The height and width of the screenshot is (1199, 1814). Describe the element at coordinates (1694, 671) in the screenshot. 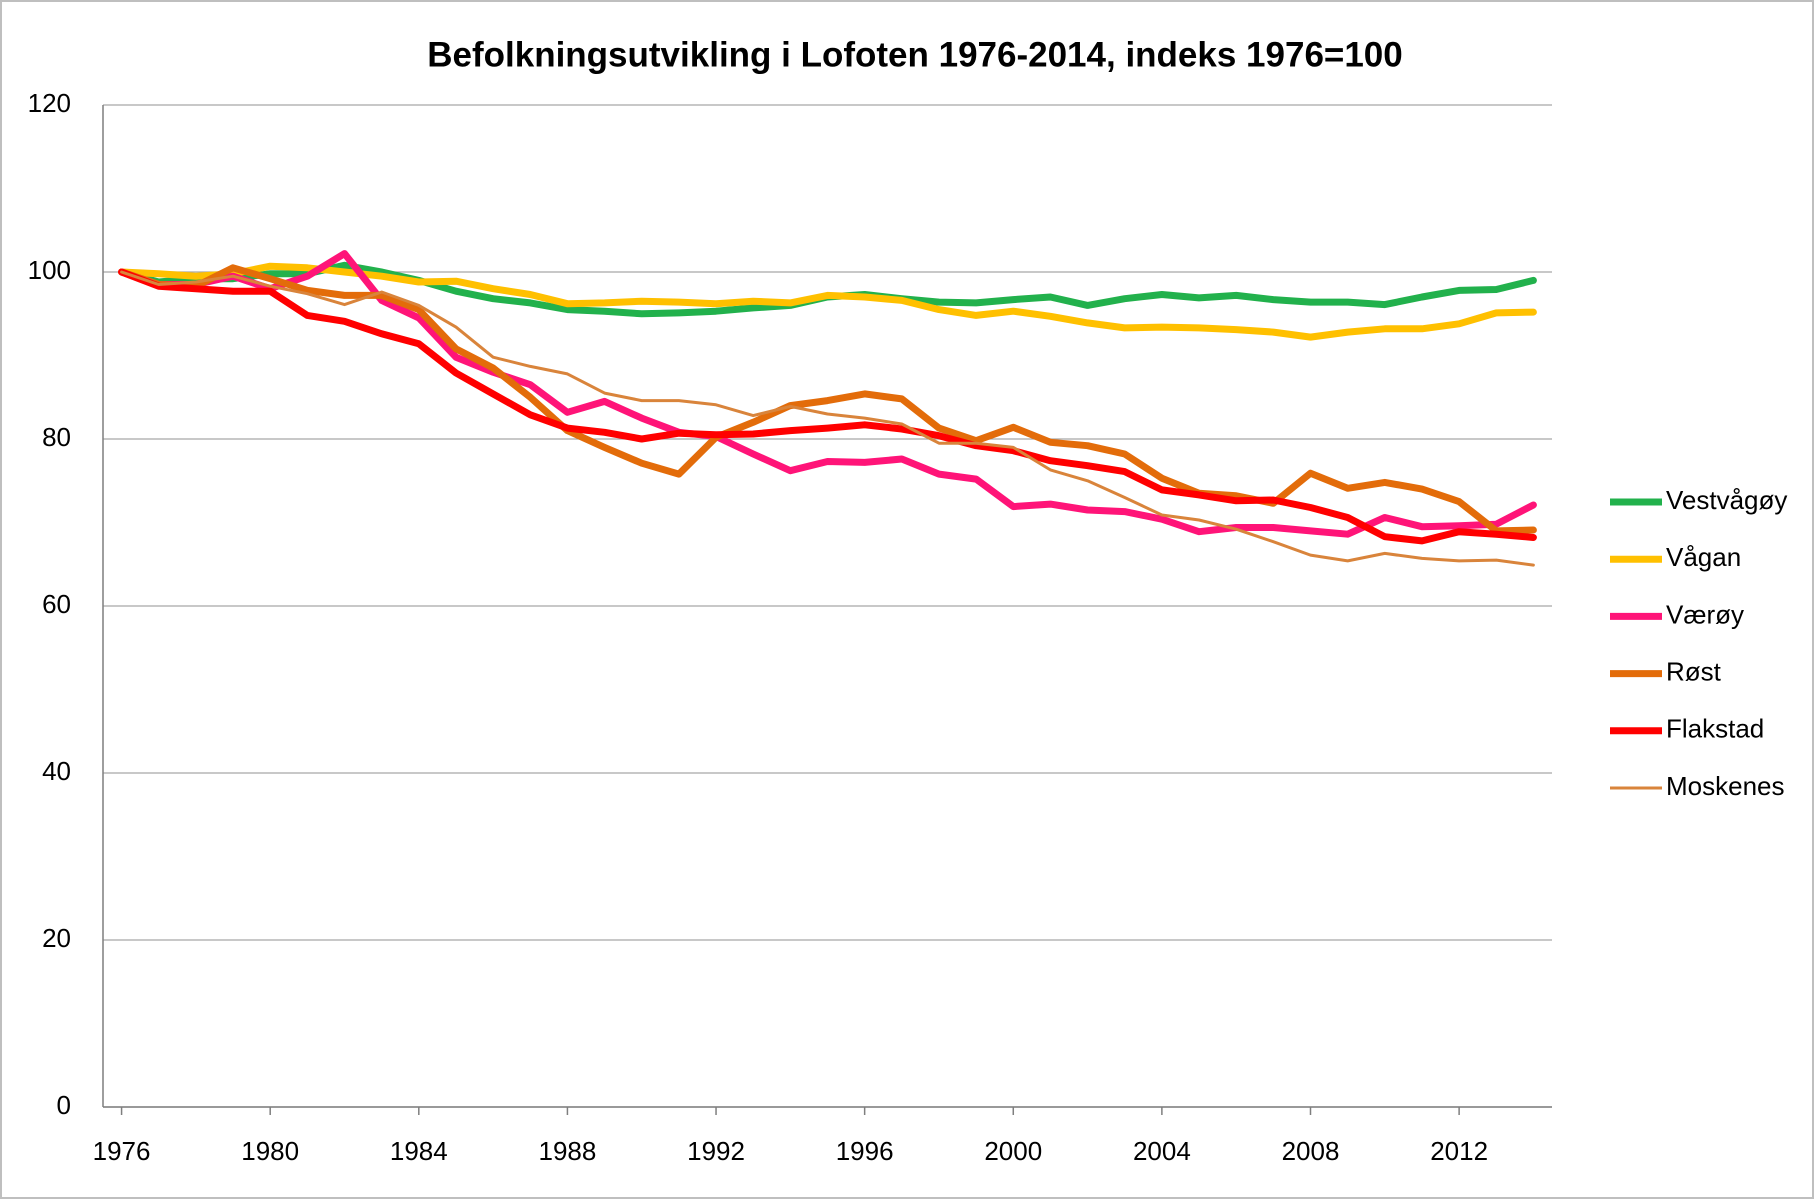

I see `legend-label: Røst` at that location.